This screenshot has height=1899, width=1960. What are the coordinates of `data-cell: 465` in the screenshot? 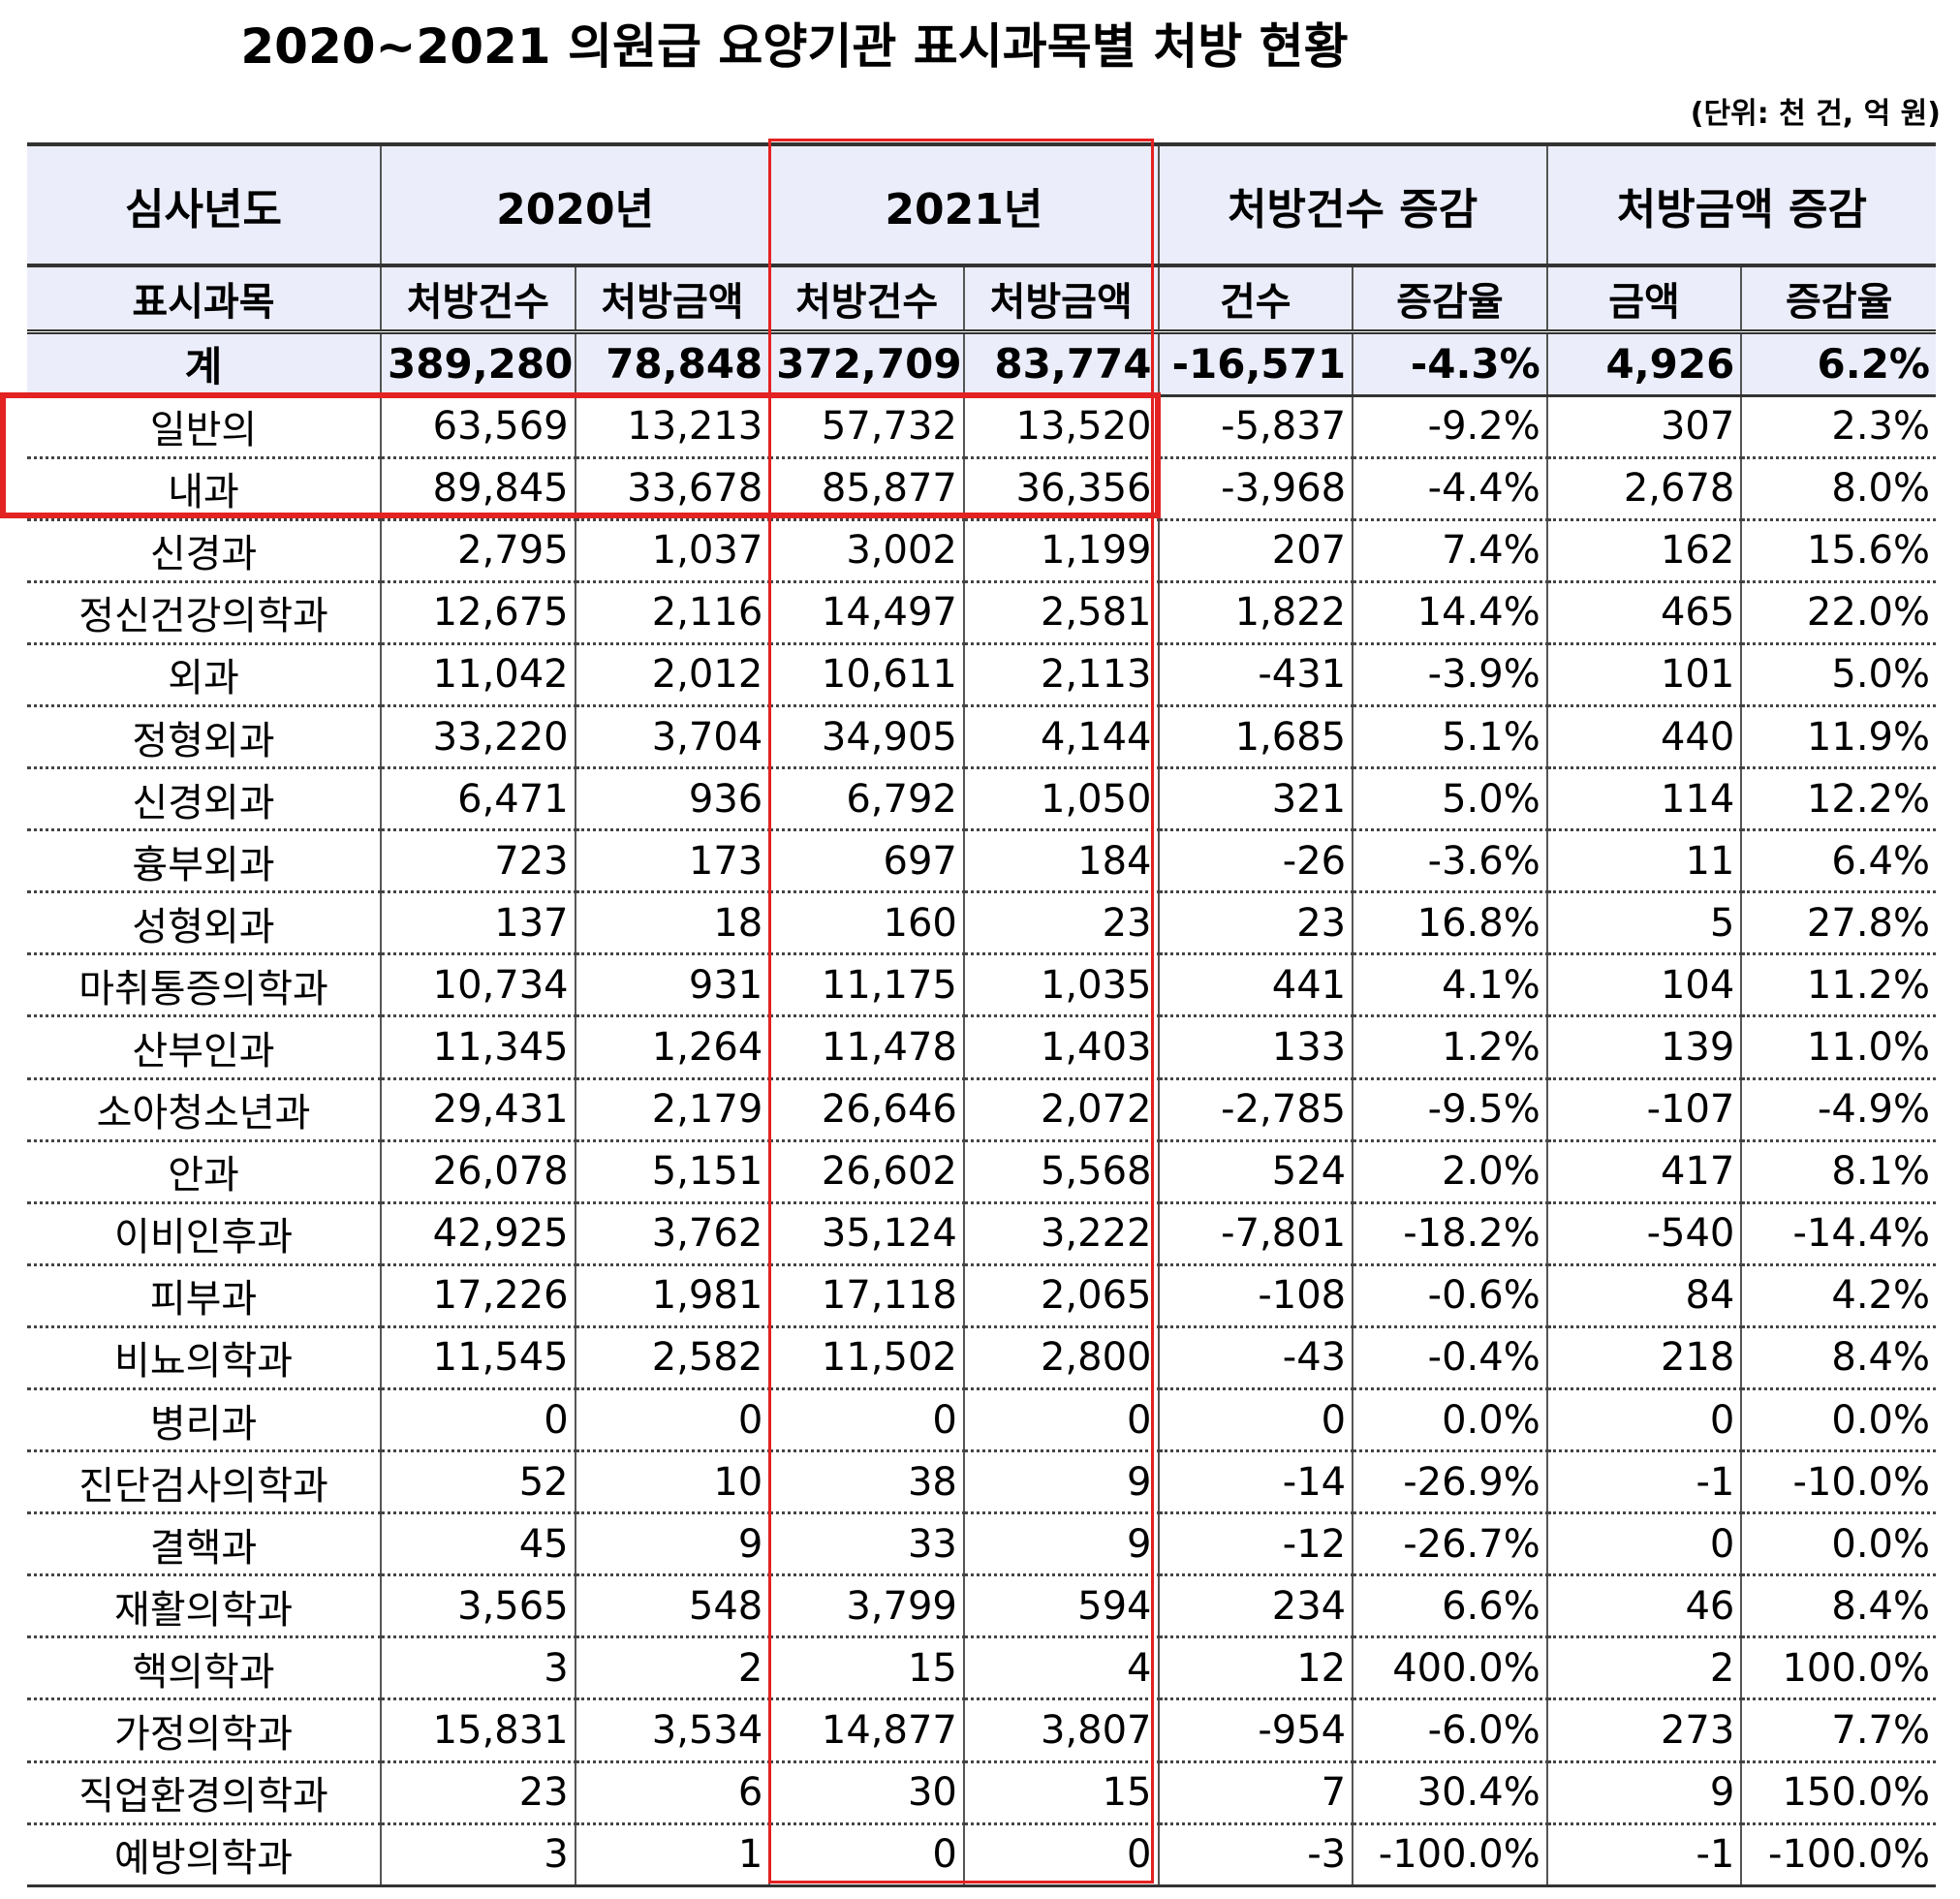 It's located at (1645, 613).